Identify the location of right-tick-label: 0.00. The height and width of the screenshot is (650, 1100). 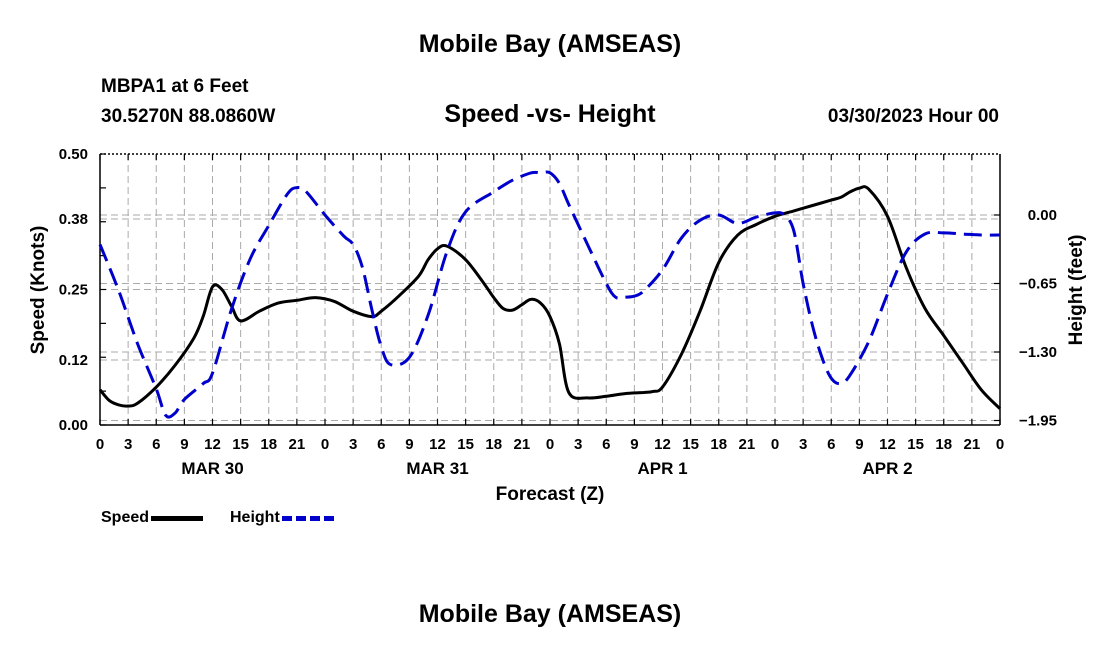
(1042, 215).